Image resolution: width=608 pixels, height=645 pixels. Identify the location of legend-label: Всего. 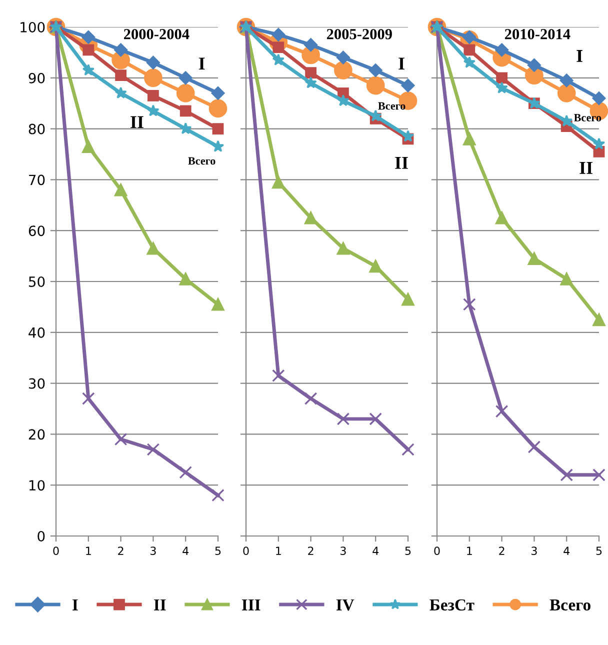
(570, 605).